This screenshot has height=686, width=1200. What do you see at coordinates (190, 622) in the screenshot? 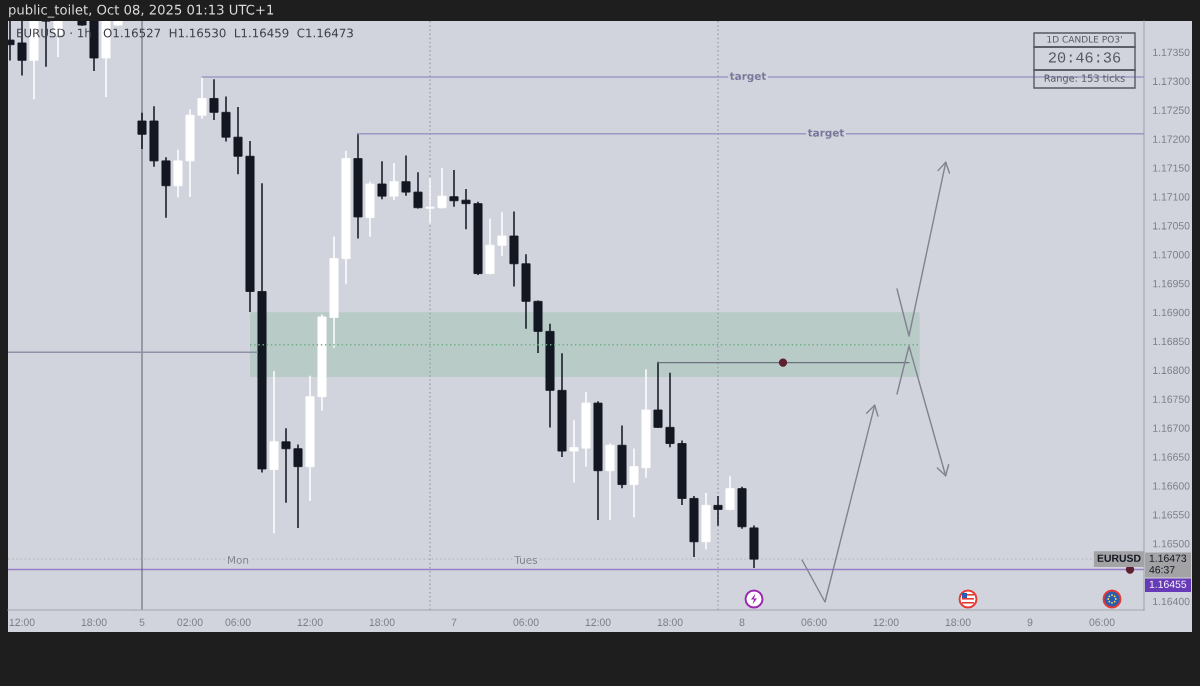
I see `x-tick-label: 02:00` at bounding box center [190, 622].